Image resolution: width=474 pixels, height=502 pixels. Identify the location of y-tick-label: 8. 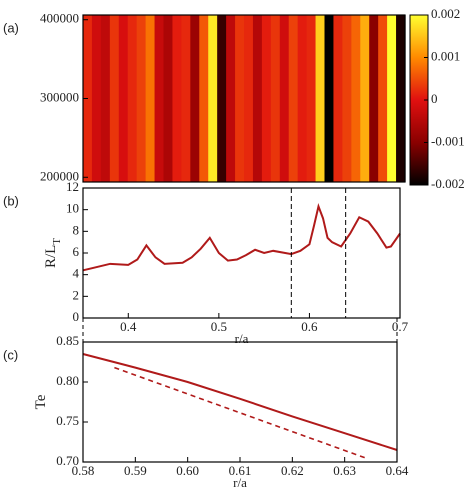
(76, 229).